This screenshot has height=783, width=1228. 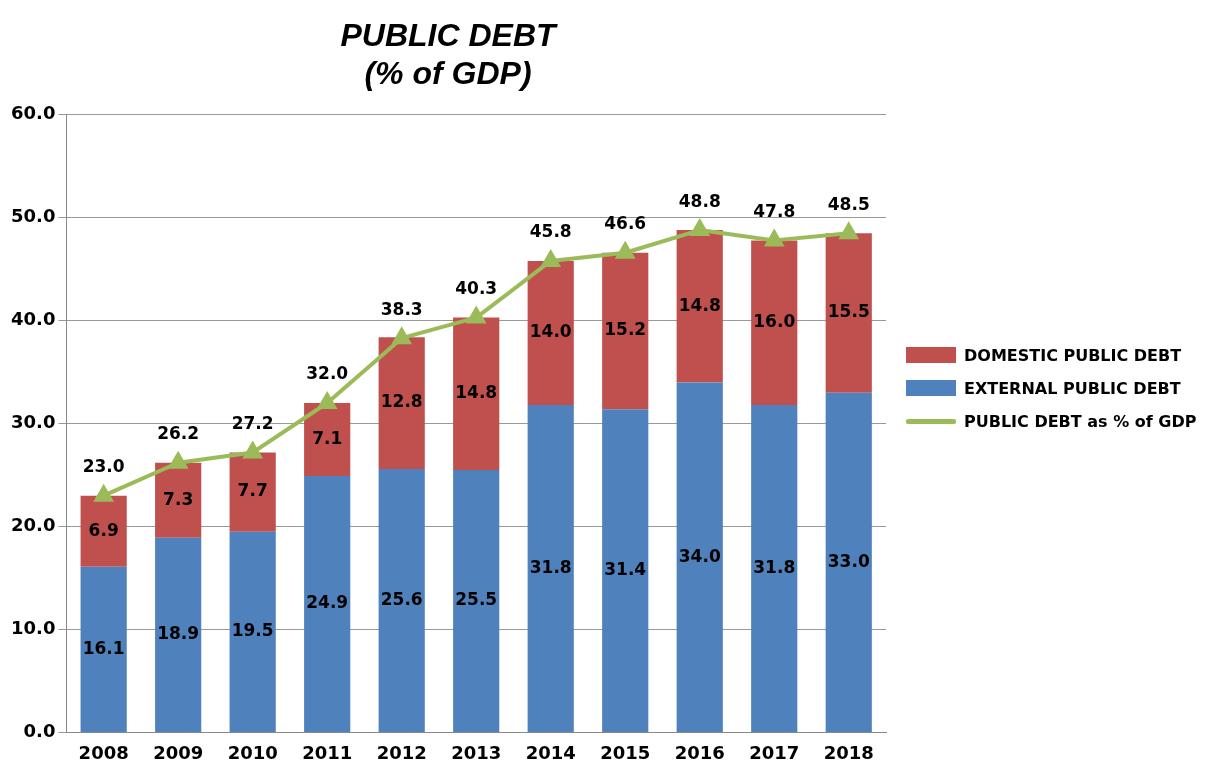 I want to click on x-tick-label: 2008, so click(x=103, y=752).